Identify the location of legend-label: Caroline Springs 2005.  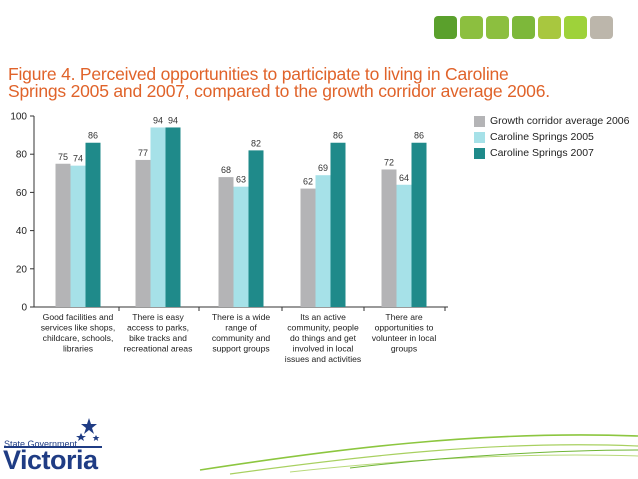
(542, 137).